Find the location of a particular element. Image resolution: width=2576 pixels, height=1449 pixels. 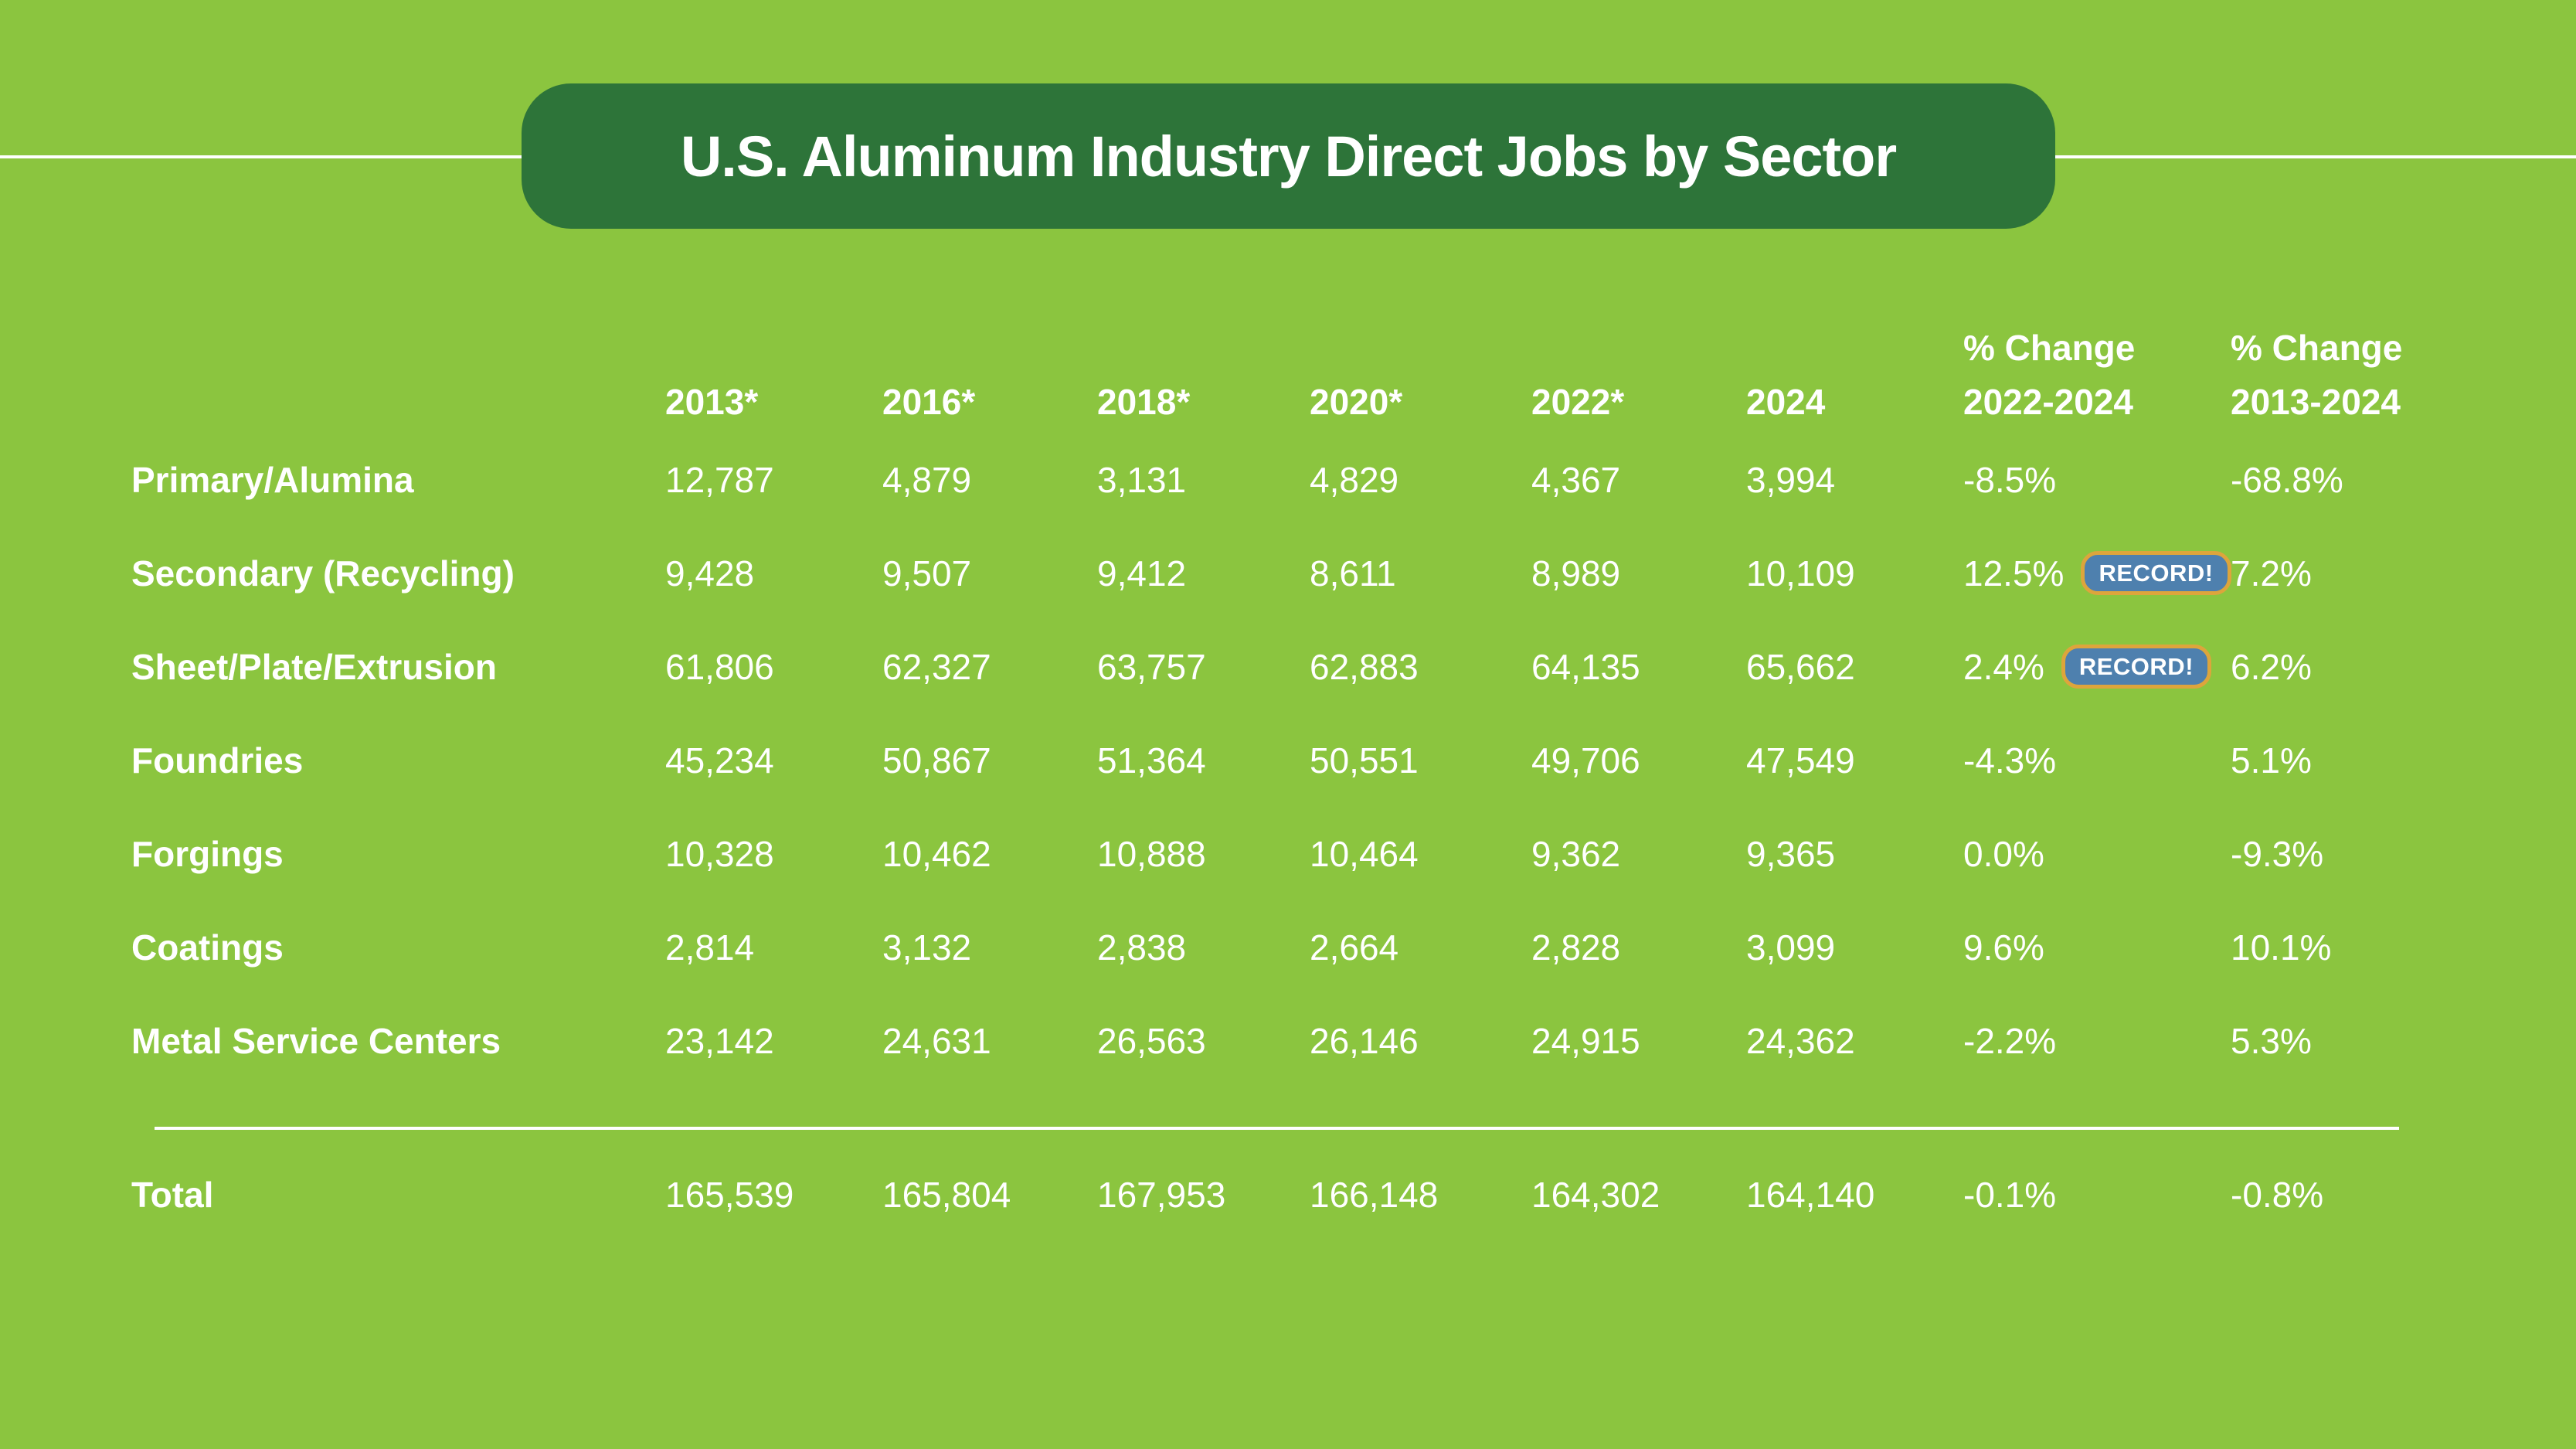

header-pct-change-2013-2024: % Change 2013-2024 is located at coordinates (2317, 375).